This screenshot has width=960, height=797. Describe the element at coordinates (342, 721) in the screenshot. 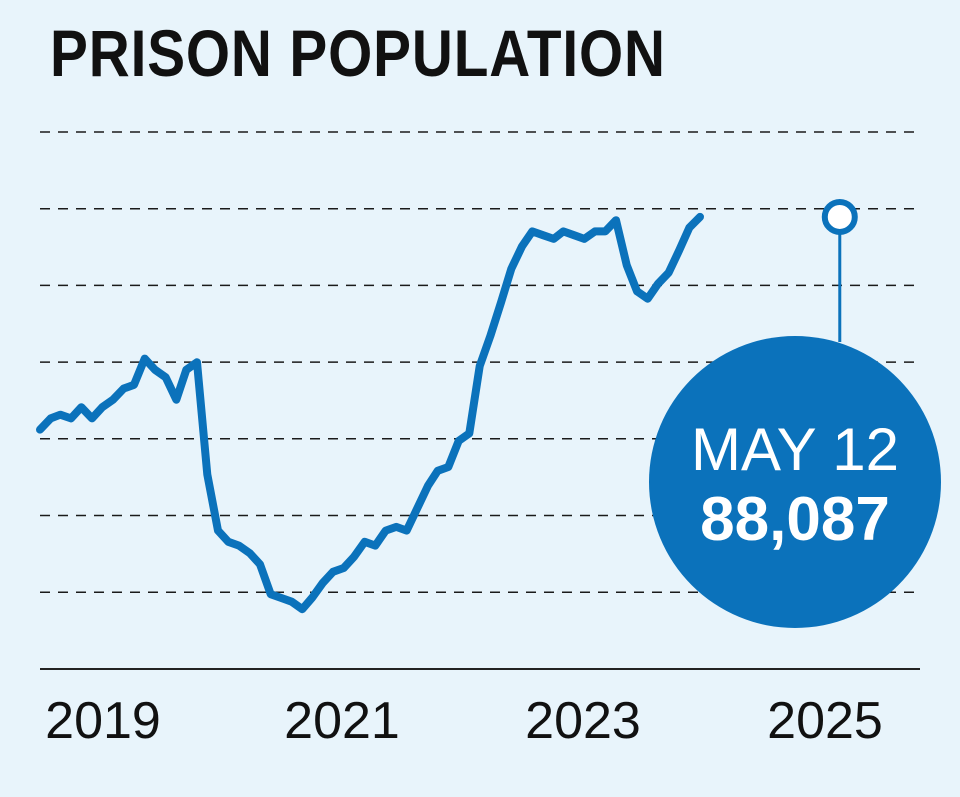

I see `x-tick-label: 2021` at that location.